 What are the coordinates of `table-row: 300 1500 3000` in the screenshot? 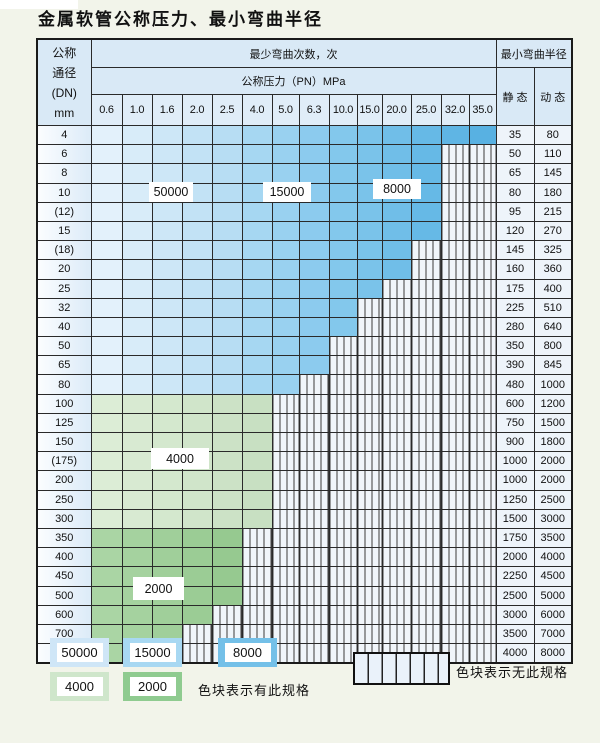 It's located at (304, 518).